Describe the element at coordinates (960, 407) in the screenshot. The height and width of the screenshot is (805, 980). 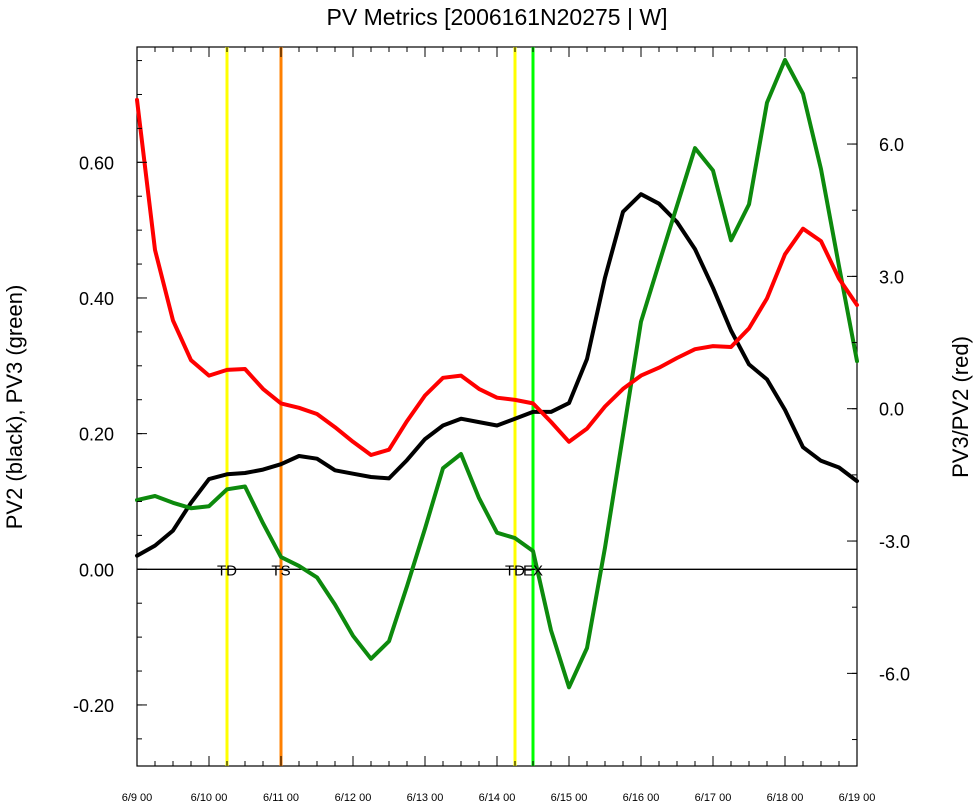
I see `y-axis-right-label: PV3/PV2 (red)` at that location.